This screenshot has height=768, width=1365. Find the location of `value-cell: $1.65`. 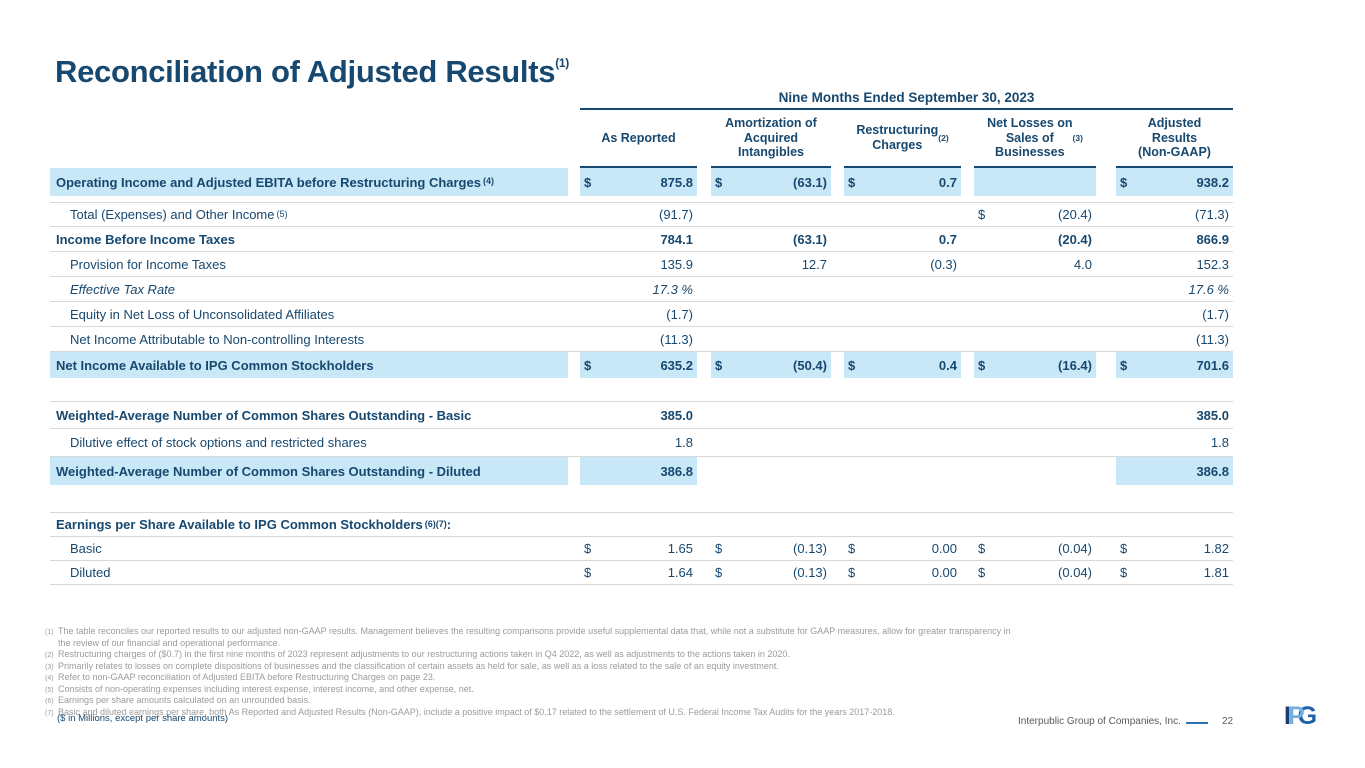

value-cell: $1.65 is located at coordinates (638, 548).